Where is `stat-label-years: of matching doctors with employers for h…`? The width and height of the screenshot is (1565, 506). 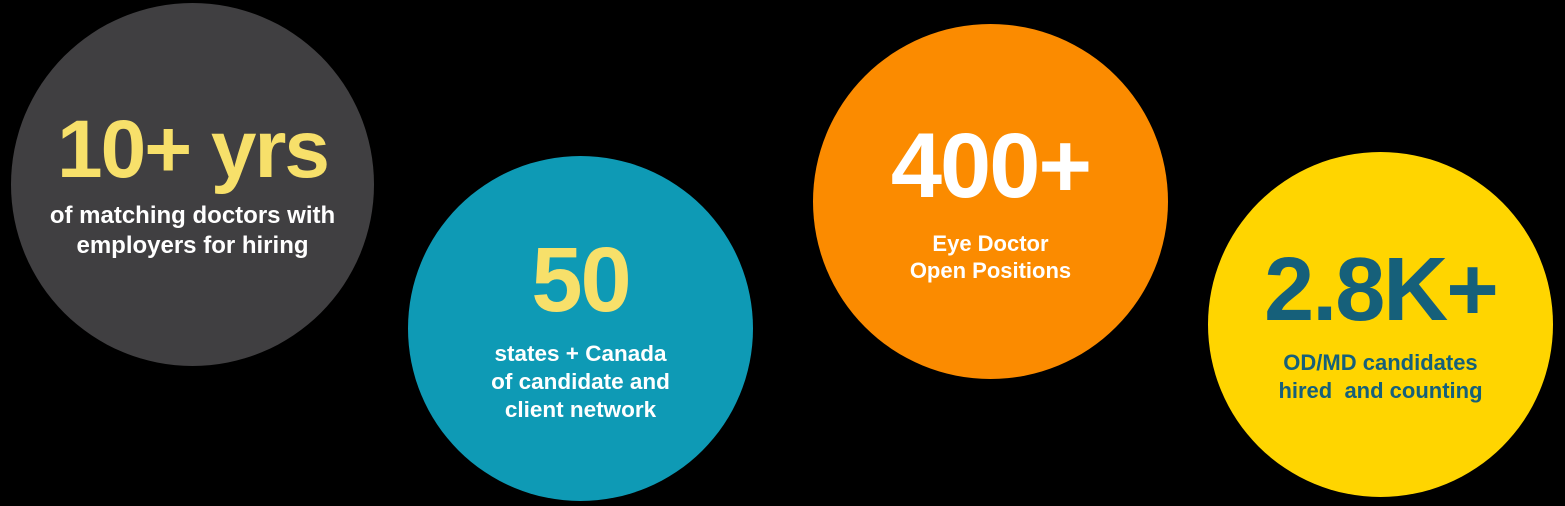
stat-label-years: of matching doctors with employers for h… is located at coordinates (192, 230).